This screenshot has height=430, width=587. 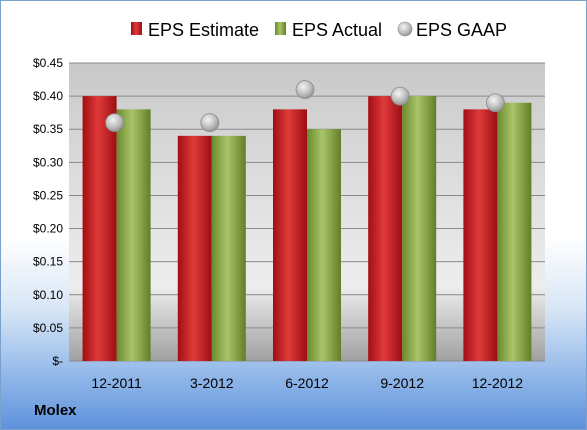 What do you see at coordinates (203, 30) in the screenshot?
I see `legend-estimate-label: EPS Estimate` at bounding box center [203, 30].